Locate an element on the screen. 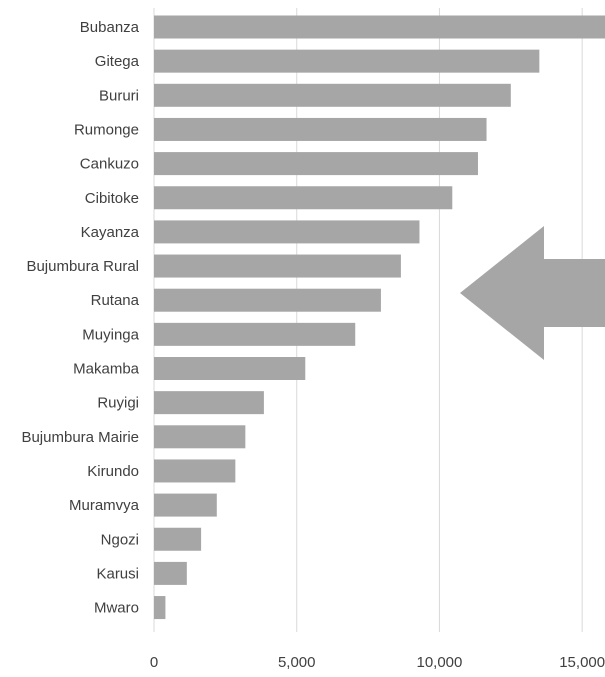 This screenshot has width=605, height=677. x-tick-label: 10,000 is located at coordinates (439, 662).